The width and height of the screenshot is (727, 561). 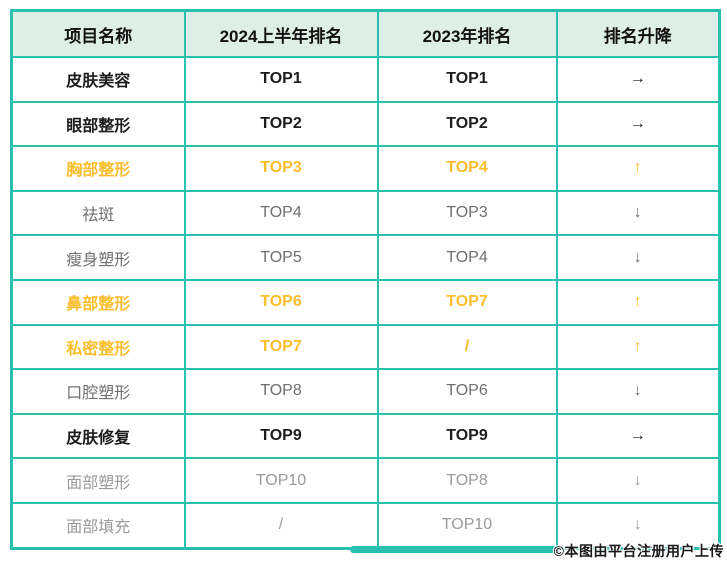 What do you see at coordinates (98, 347) in the screenshot?
I see `cell-project-name: 私密整形` at bounding box center [98, 347].